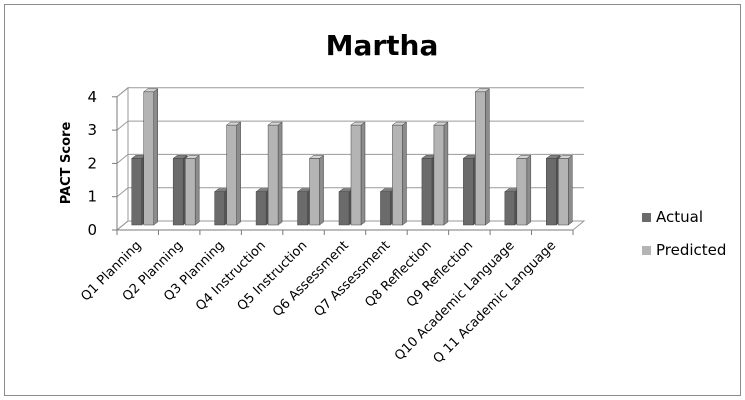 The height and width of the screenshot is (400, 745). What do you see at coordinates (679, 217) in the screenshot?
I see `legend-label: Actual` at bounding box center [679, 217].